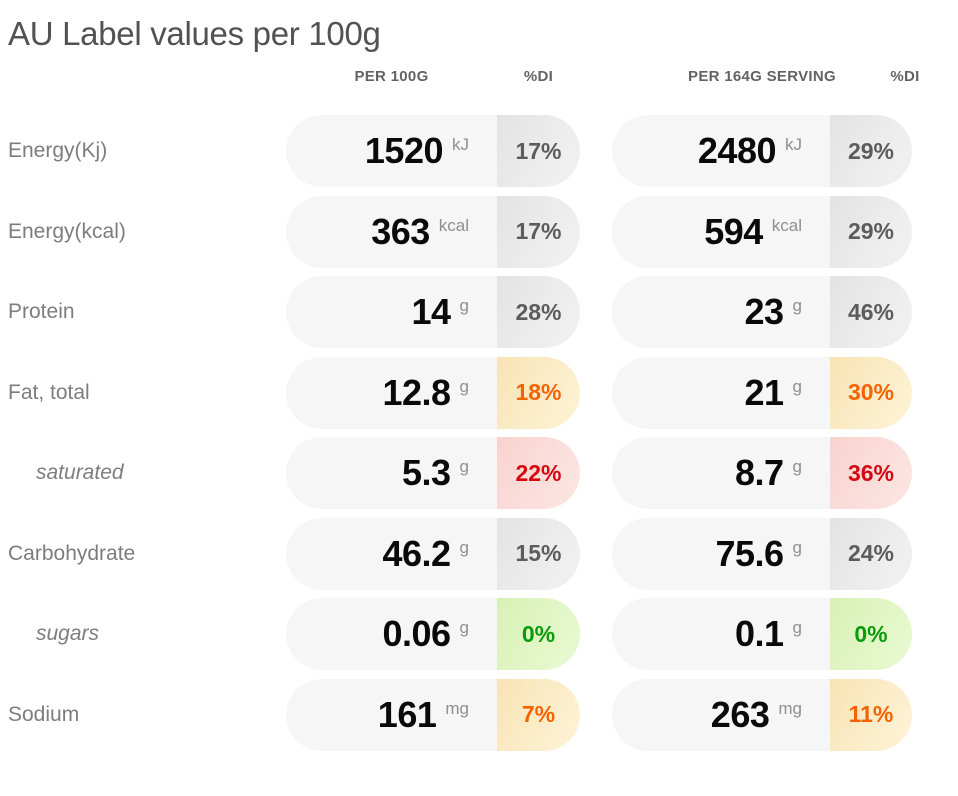 This screenshot has height=796, width=958. I want to click on di-value: 7%, so click(538, 714).